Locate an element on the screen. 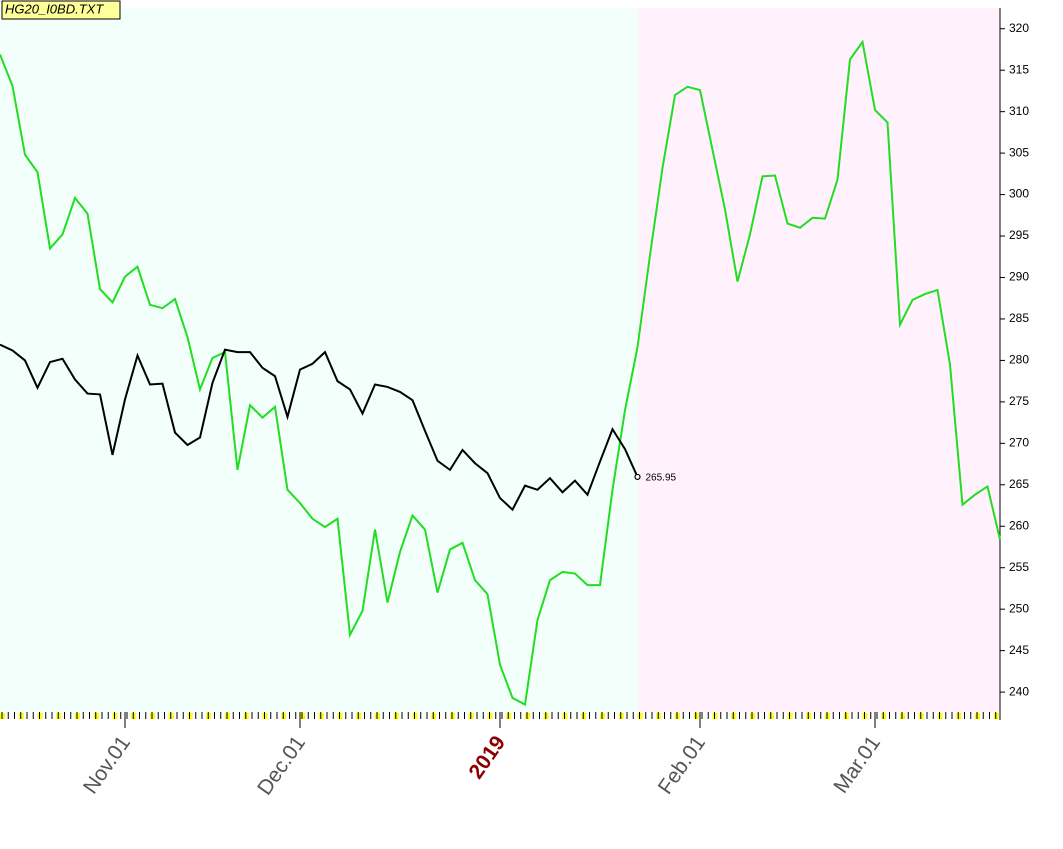  value-label: 265.95 is located at coordinates (661, 478).